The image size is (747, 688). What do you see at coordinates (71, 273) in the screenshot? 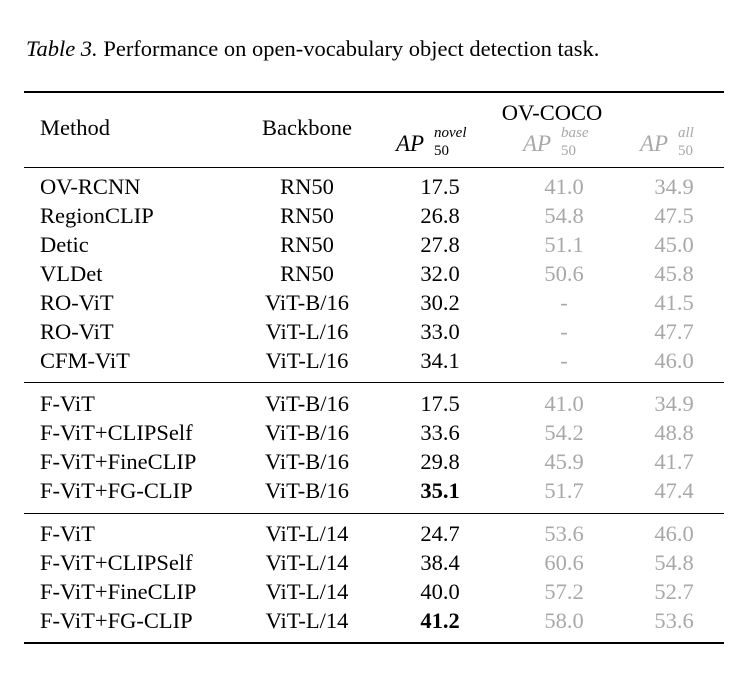
I see `row-method: VLDet` at bounding box center [71, 273].